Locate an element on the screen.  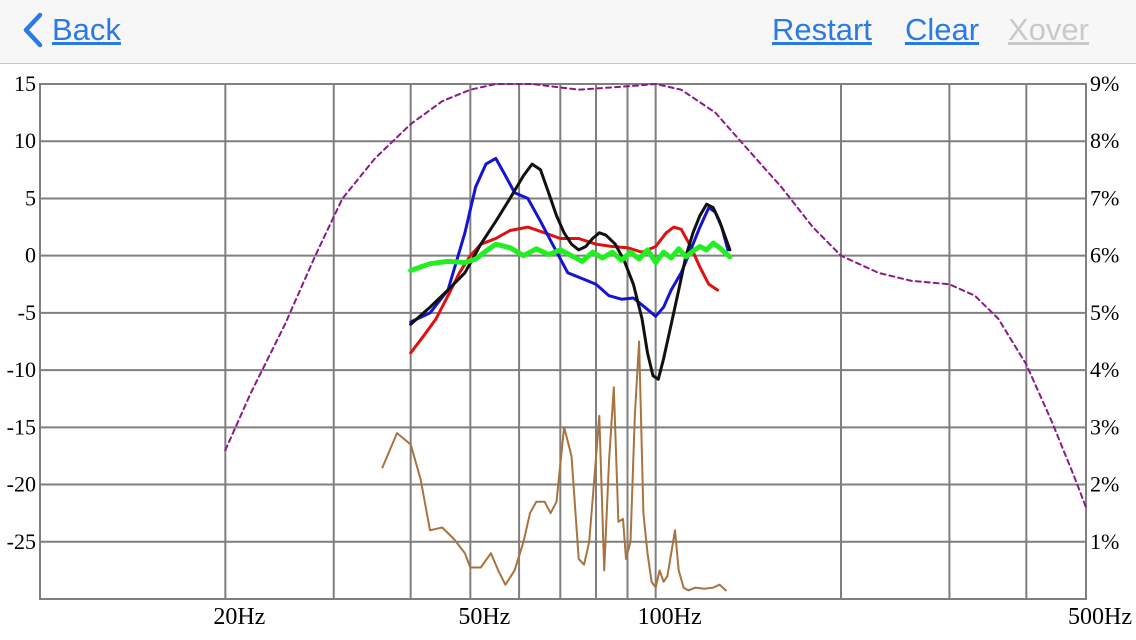
series-red is located at coordinates (564, 290).